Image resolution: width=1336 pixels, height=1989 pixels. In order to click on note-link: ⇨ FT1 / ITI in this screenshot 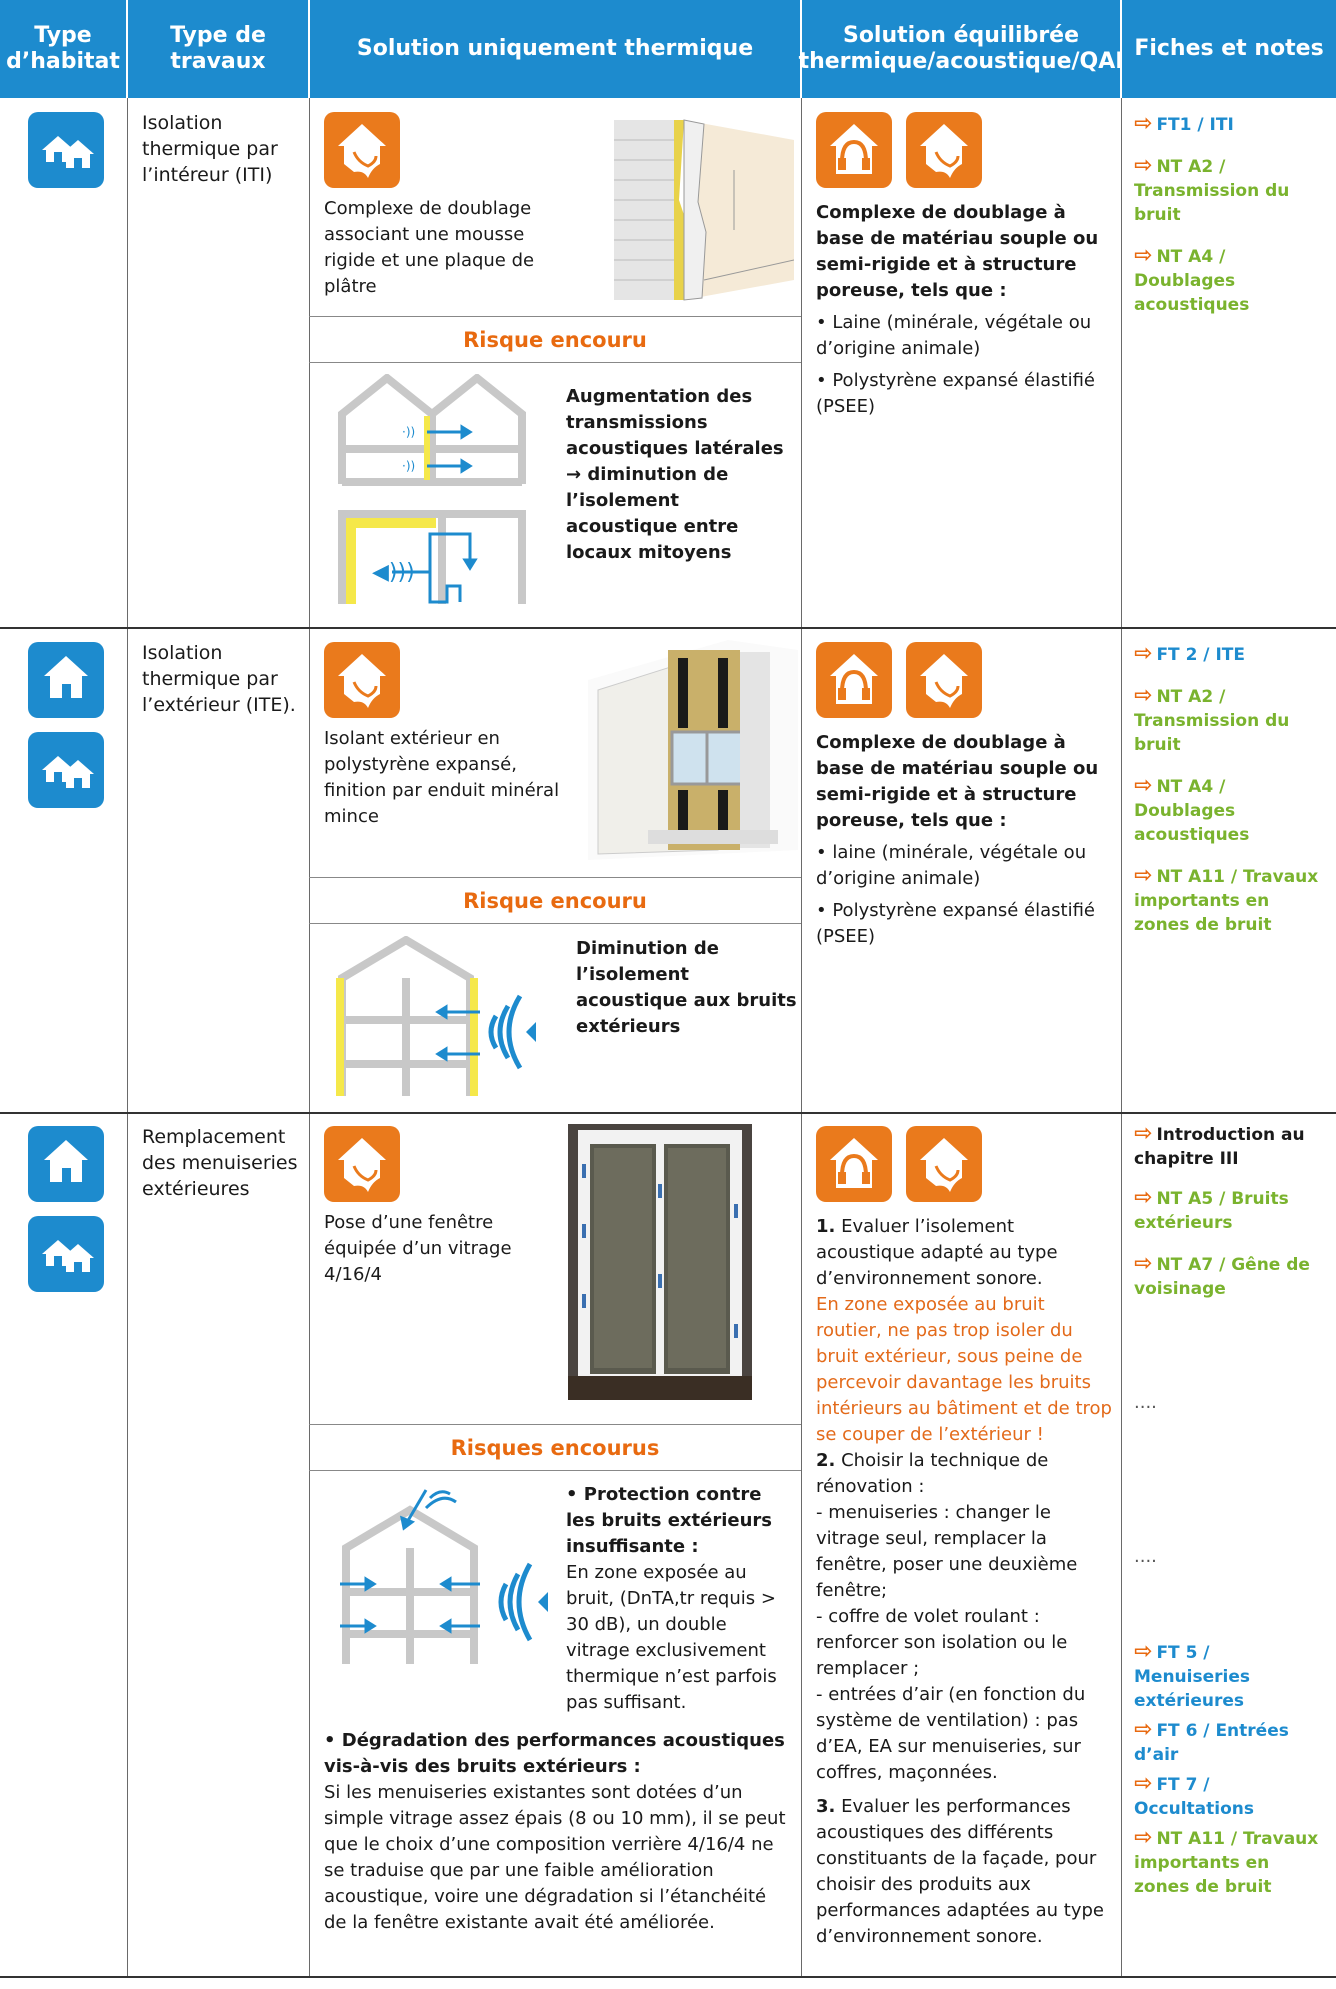, I will do `click(1184, 123)`.